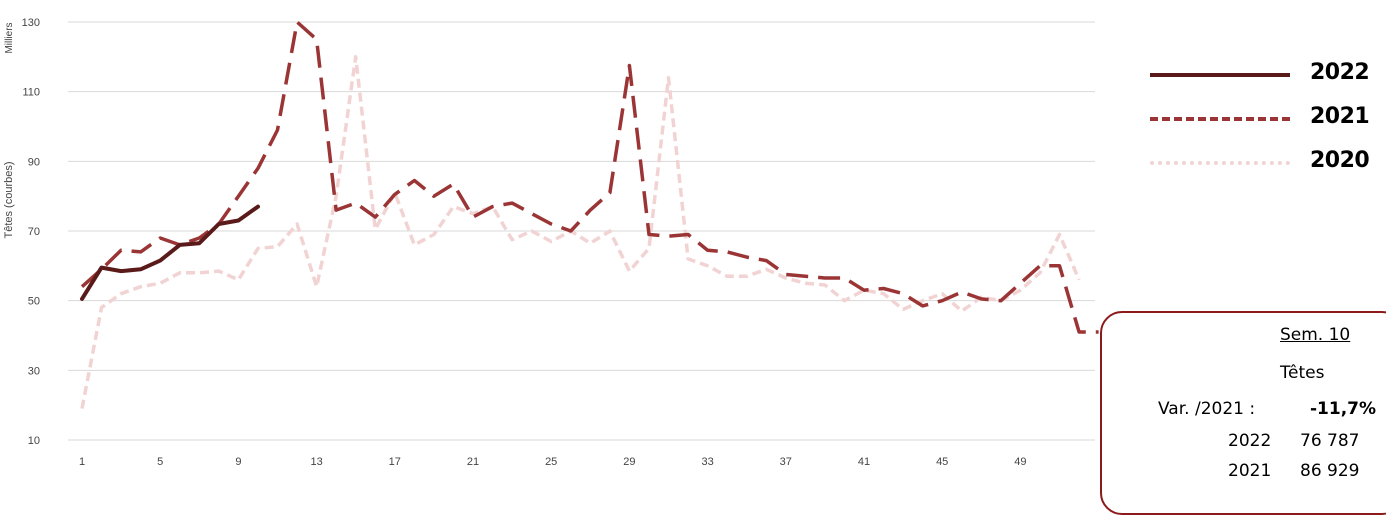  I want to click on info-box-title: Sem. 10, so click(1315, 335).